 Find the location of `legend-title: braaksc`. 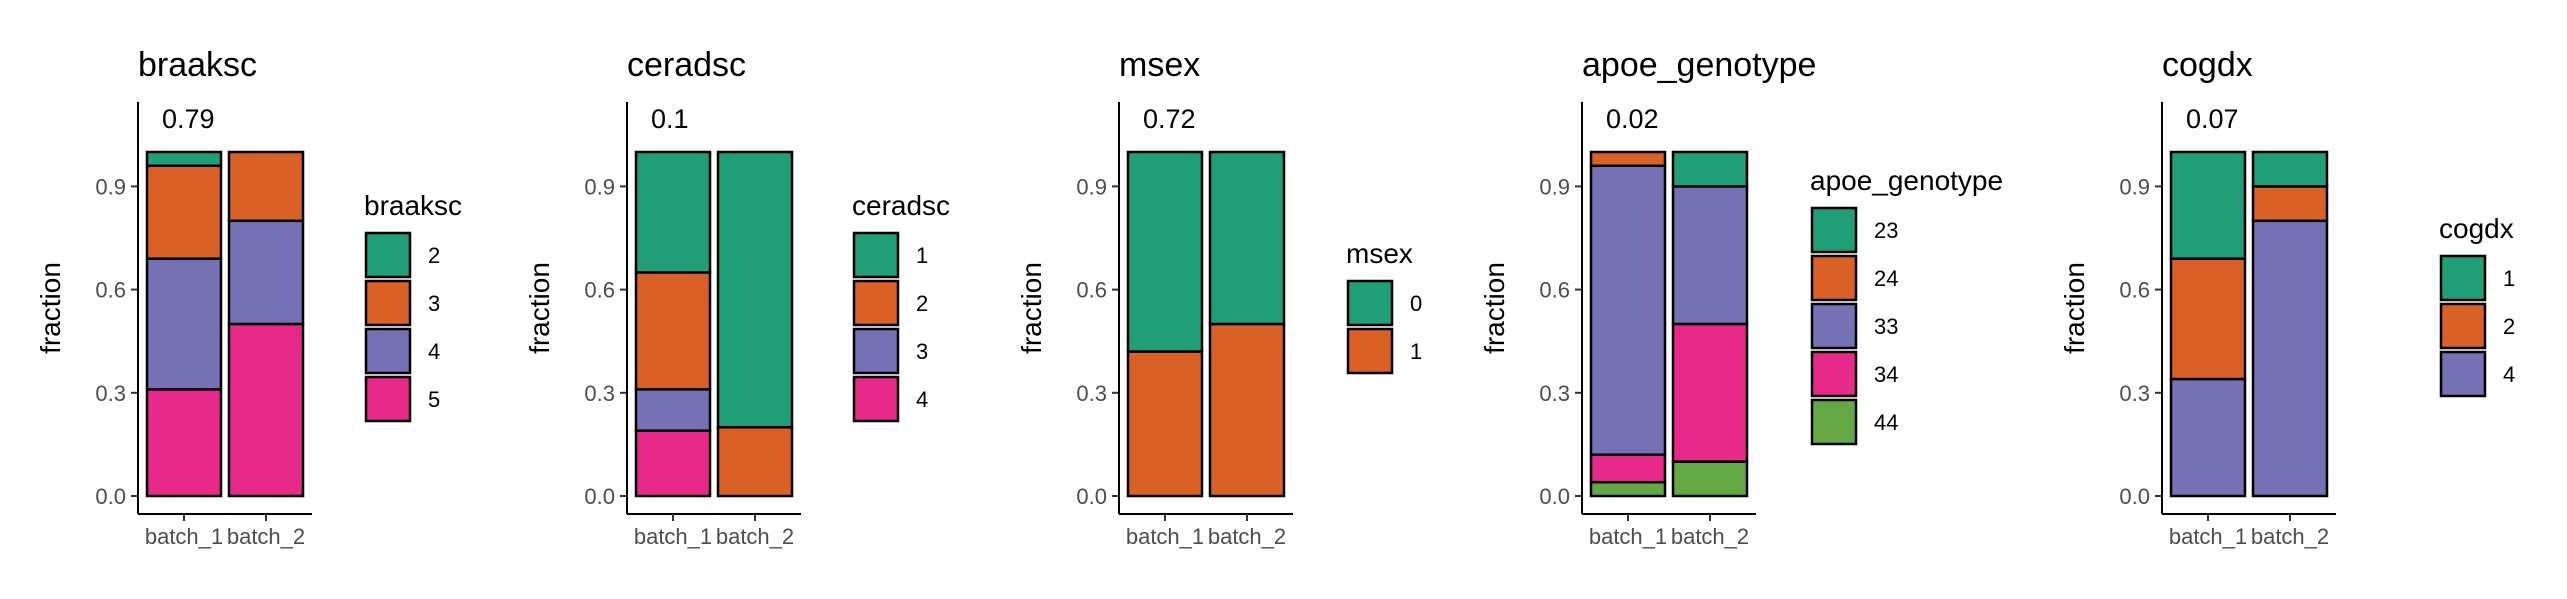

legend-title: braaksc is located at coordinates (413, 205).